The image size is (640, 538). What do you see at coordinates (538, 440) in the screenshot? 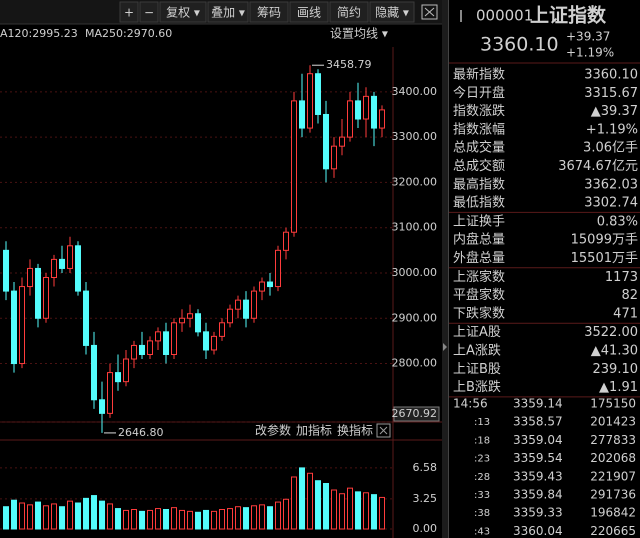
I see `trade-price: 3359.04` at bounding box center [538, 440].